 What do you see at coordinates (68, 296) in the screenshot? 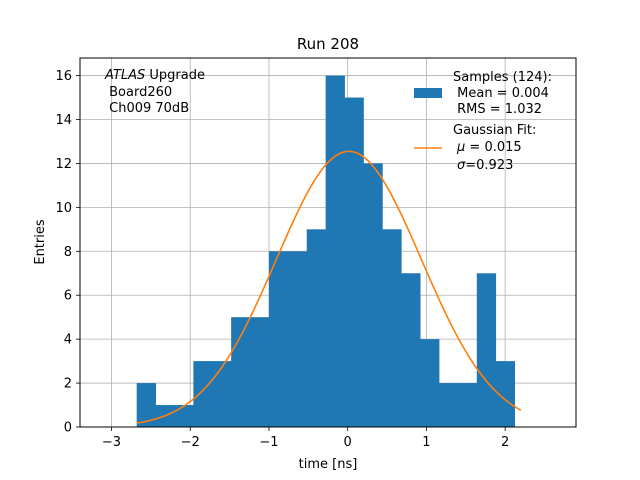
I see `y-tick-label: 6` at bounding box center [68, 296].